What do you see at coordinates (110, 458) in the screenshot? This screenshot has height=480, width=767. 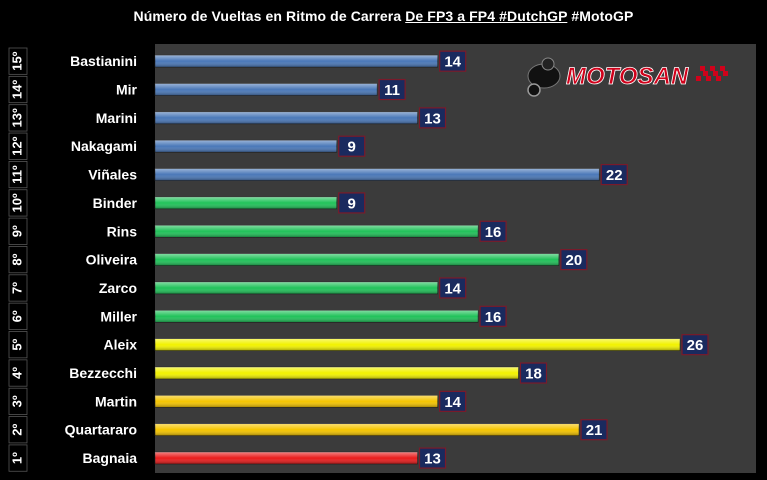 I see `rider-name: Bagnaia` at bounding box center [110, 458].